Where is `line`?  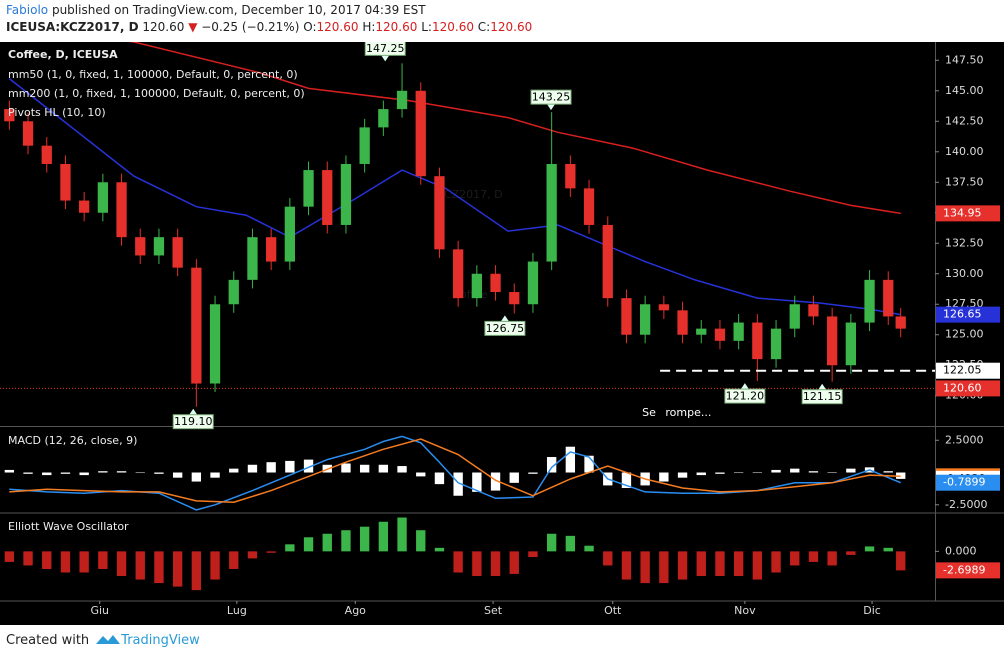 line is located at coordinates (455, 470).